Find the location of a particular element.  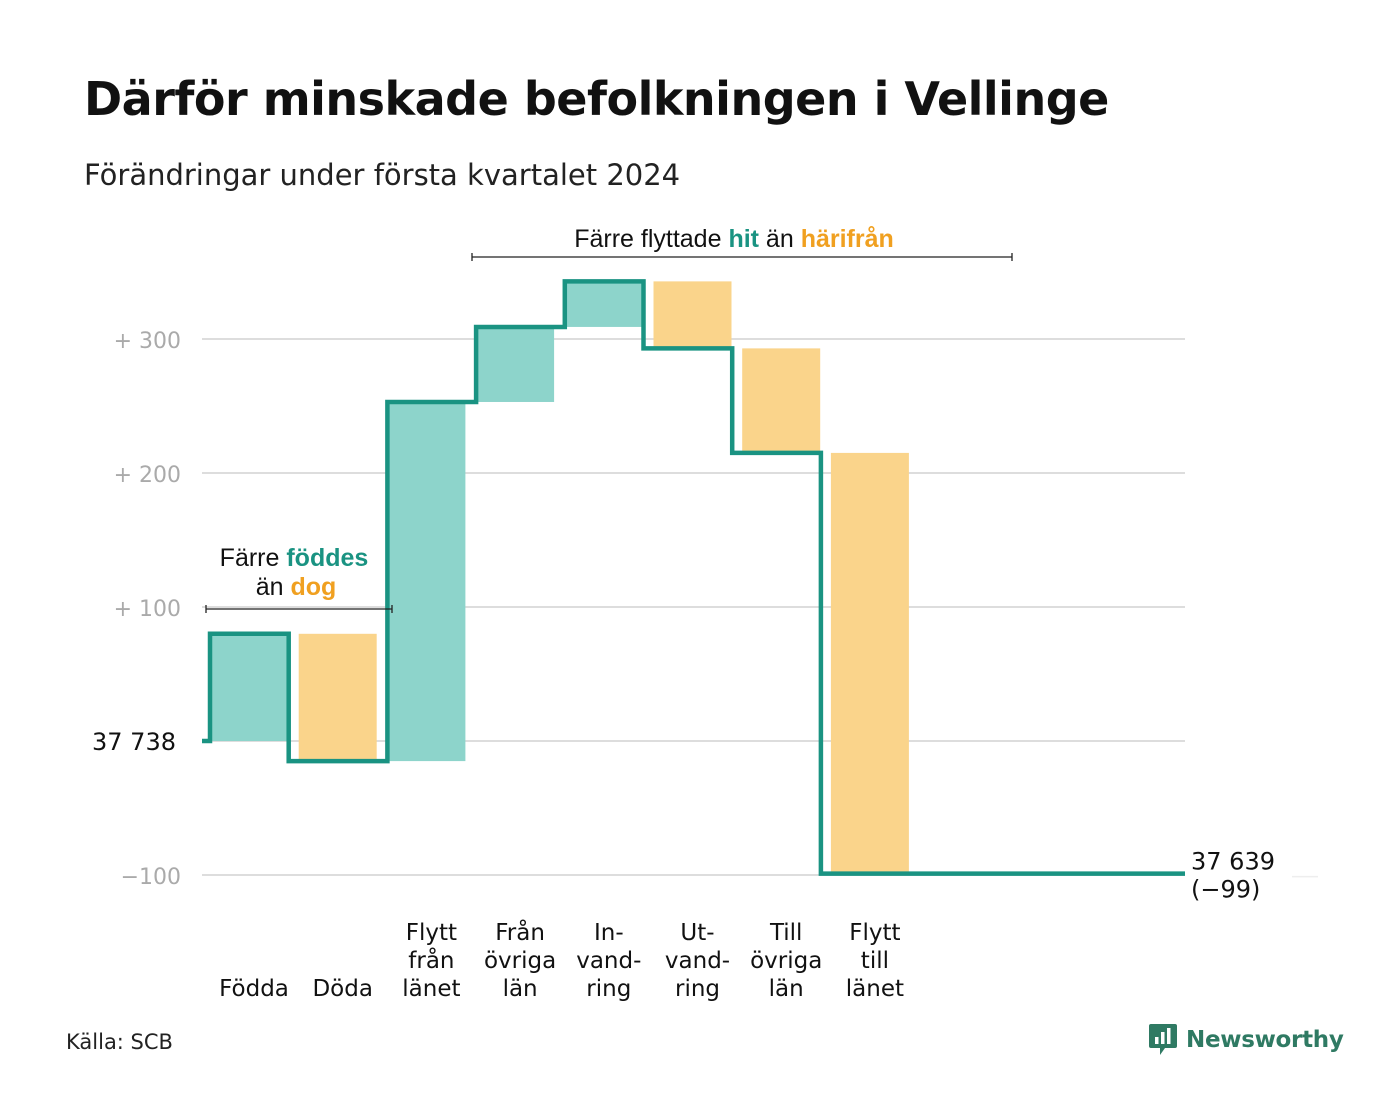

y-axis-ticks: + 300 + 200 + 100 37 738 −100 is located at coordinates (136, 609).